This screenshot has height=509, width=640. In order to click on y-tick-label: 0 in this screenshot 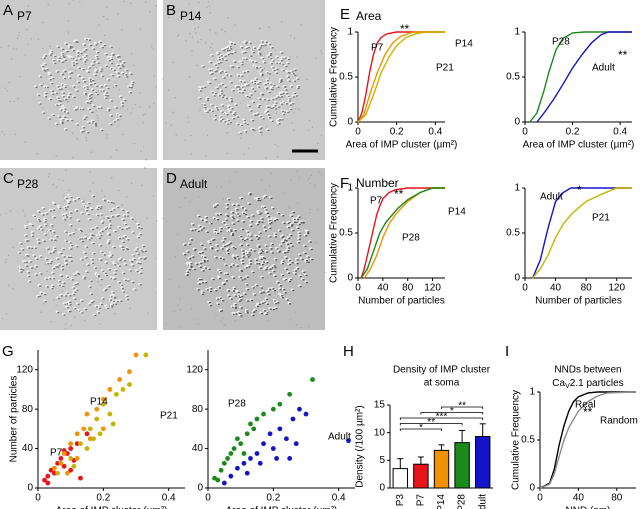, I will do `click(532, 488)`.